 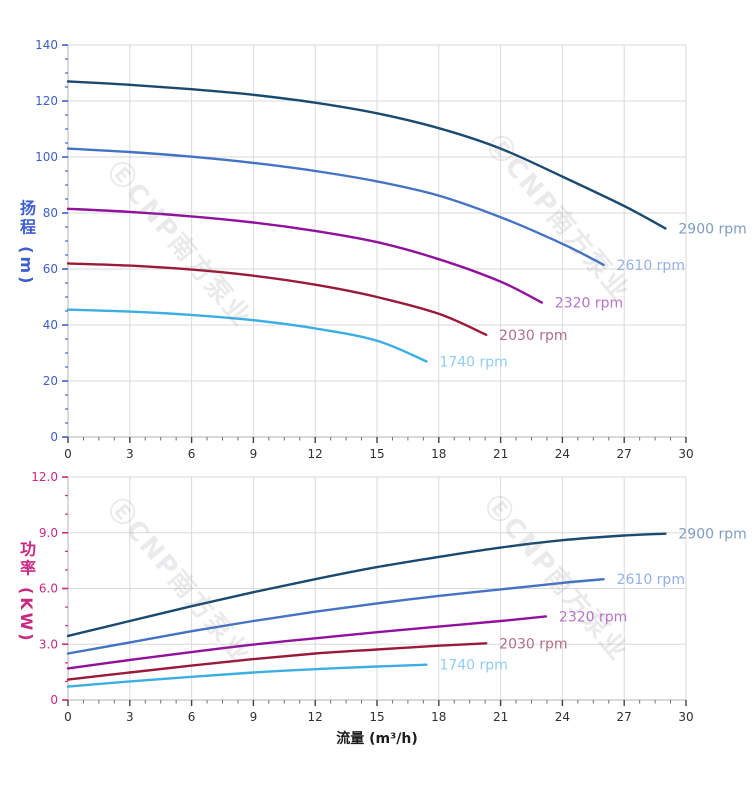 What do you see at coordinates (48, 644) in the screenshot?
I see `y-tick-label: 3.0` at bounding box center [48, 644].